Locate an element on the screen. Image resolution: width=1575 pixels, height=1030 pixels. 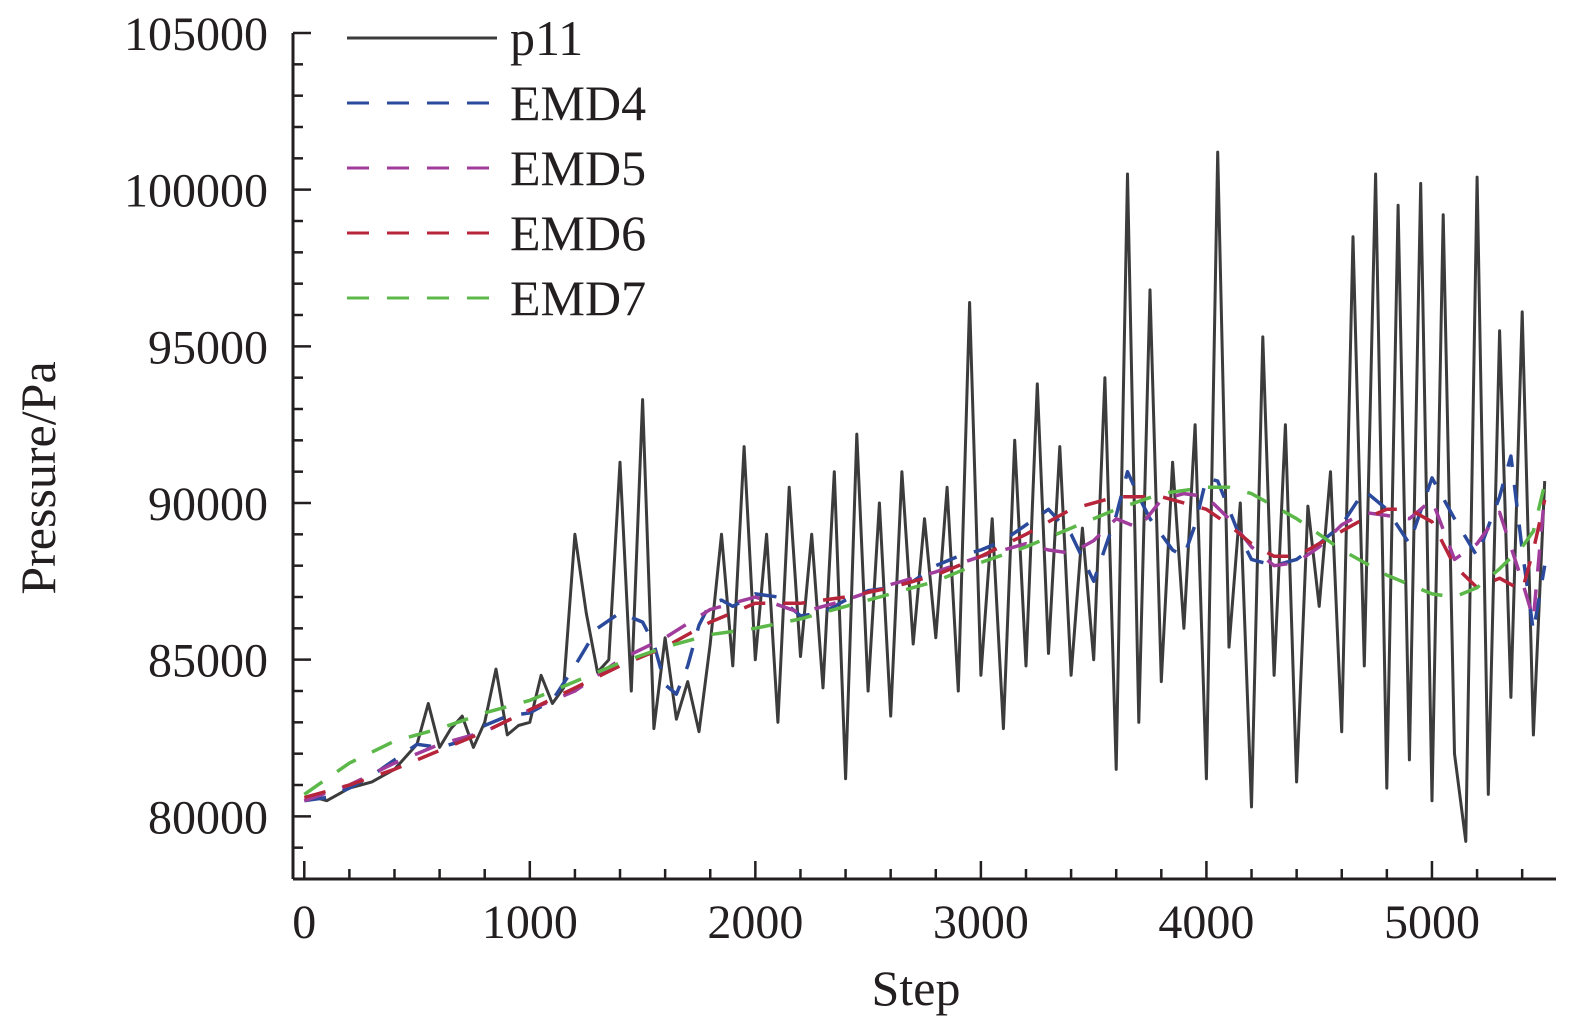
x-axis-title: Step is located at coordinates (916, 988).